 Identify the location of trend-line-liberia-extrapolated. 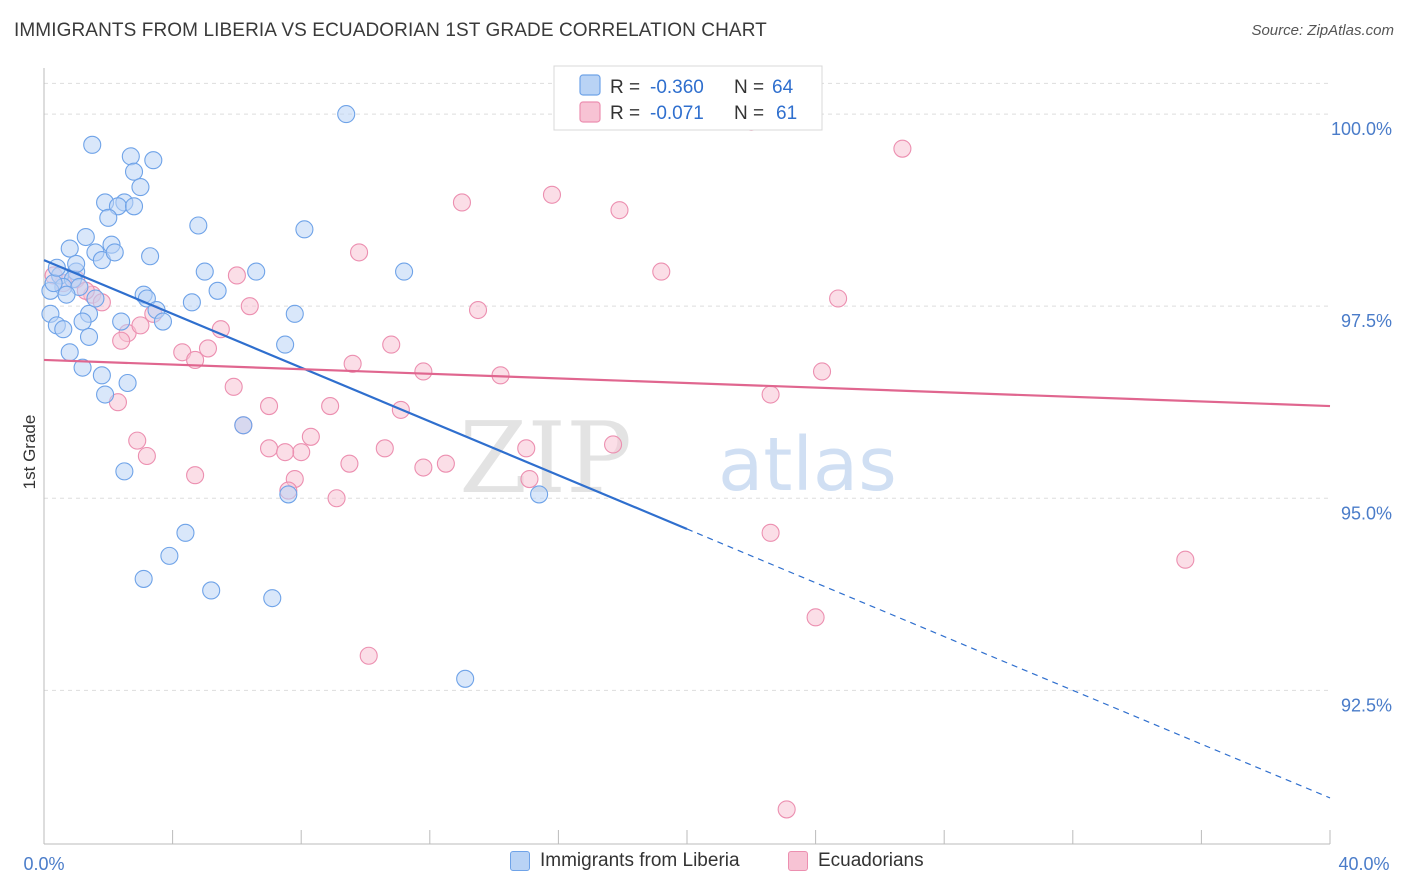
(1008, 663).